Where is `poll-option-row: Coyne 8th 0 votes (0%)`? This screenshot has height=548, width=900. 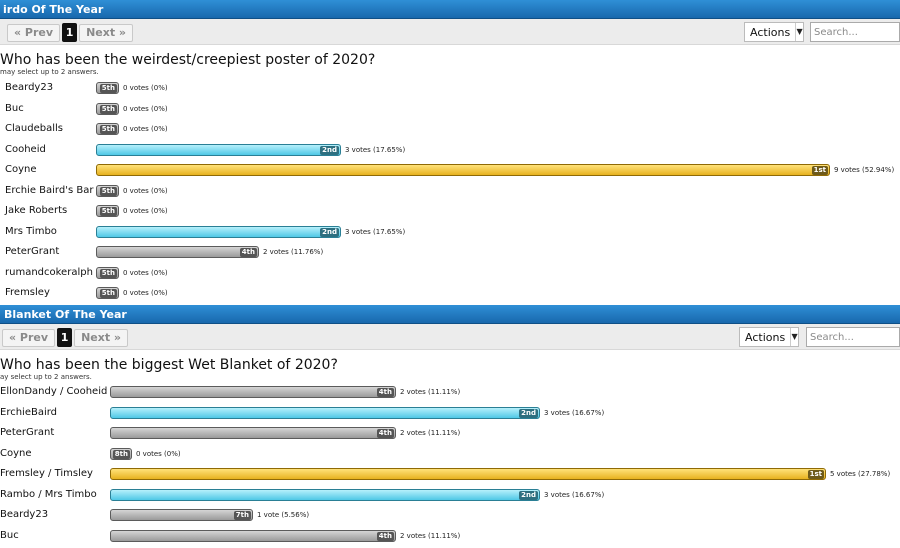
poll-option-row: Coyne 8th 0 votes (0%) is located at coordinates (450, 454).